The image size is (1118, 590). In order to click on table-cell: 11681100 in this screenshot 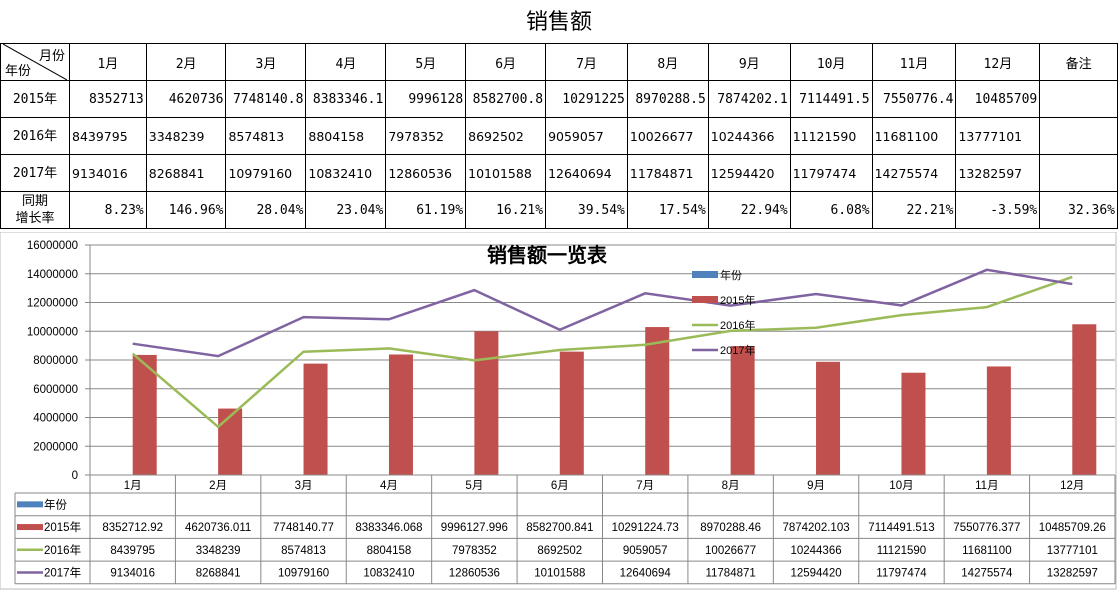, I will do `click(914, 136)`.